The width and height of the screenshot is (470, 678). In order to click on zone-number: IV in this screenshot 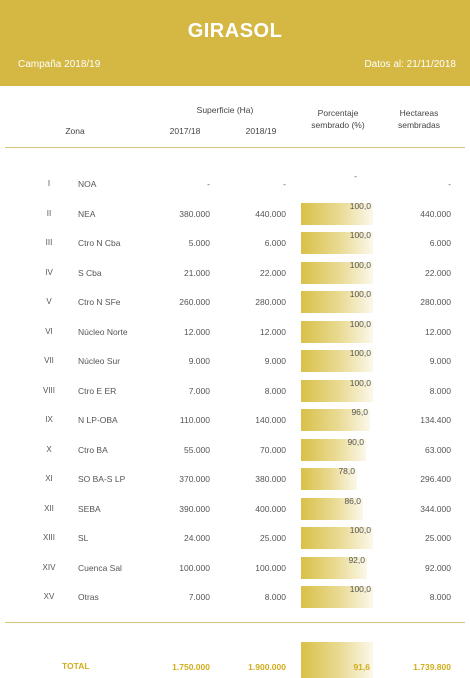, I will do `click(49, 272)`.